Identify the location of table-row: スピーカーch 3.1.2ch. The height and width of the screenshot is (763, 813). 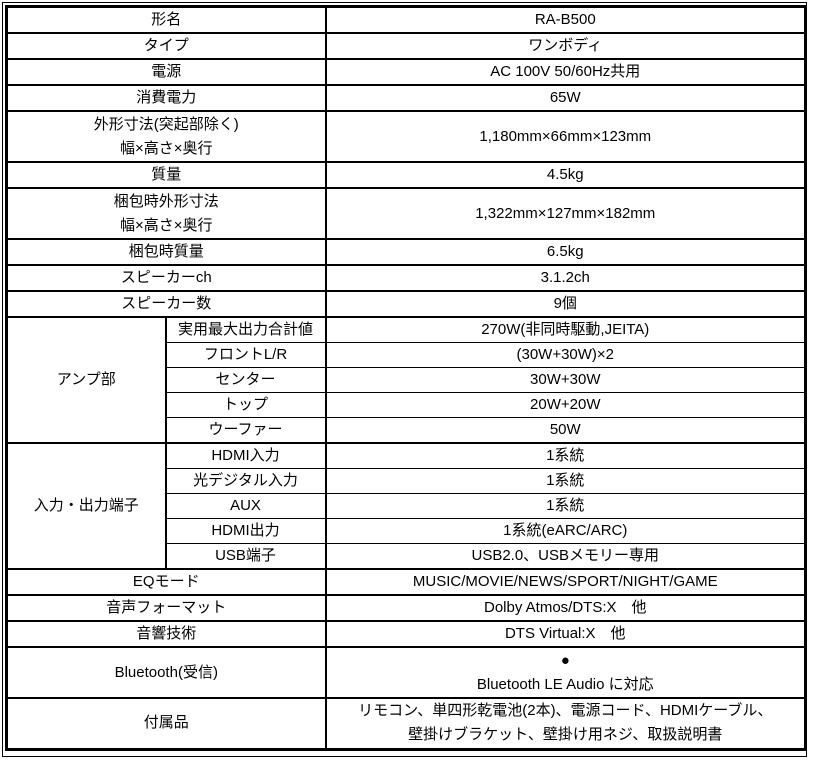
(406, 278).